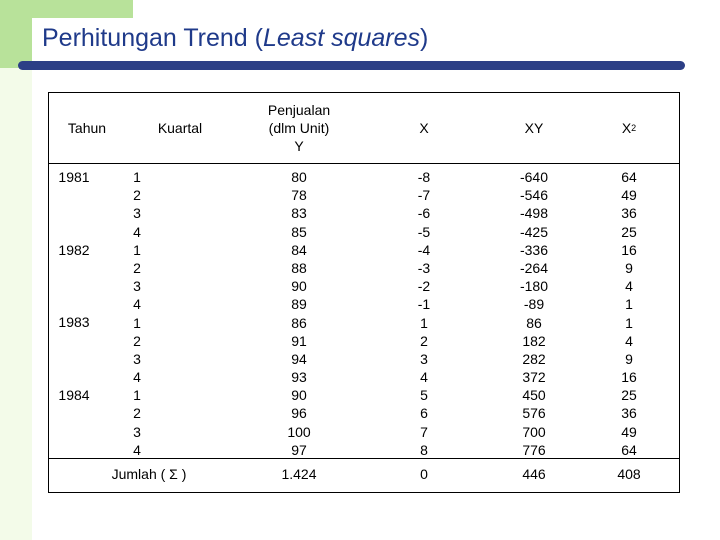 This screenshot has width=720, height=540. What do you see at coordinates (299, 322) in the screenshot?
I see `table-cell-y: 86` at bounding box center [299, 322].